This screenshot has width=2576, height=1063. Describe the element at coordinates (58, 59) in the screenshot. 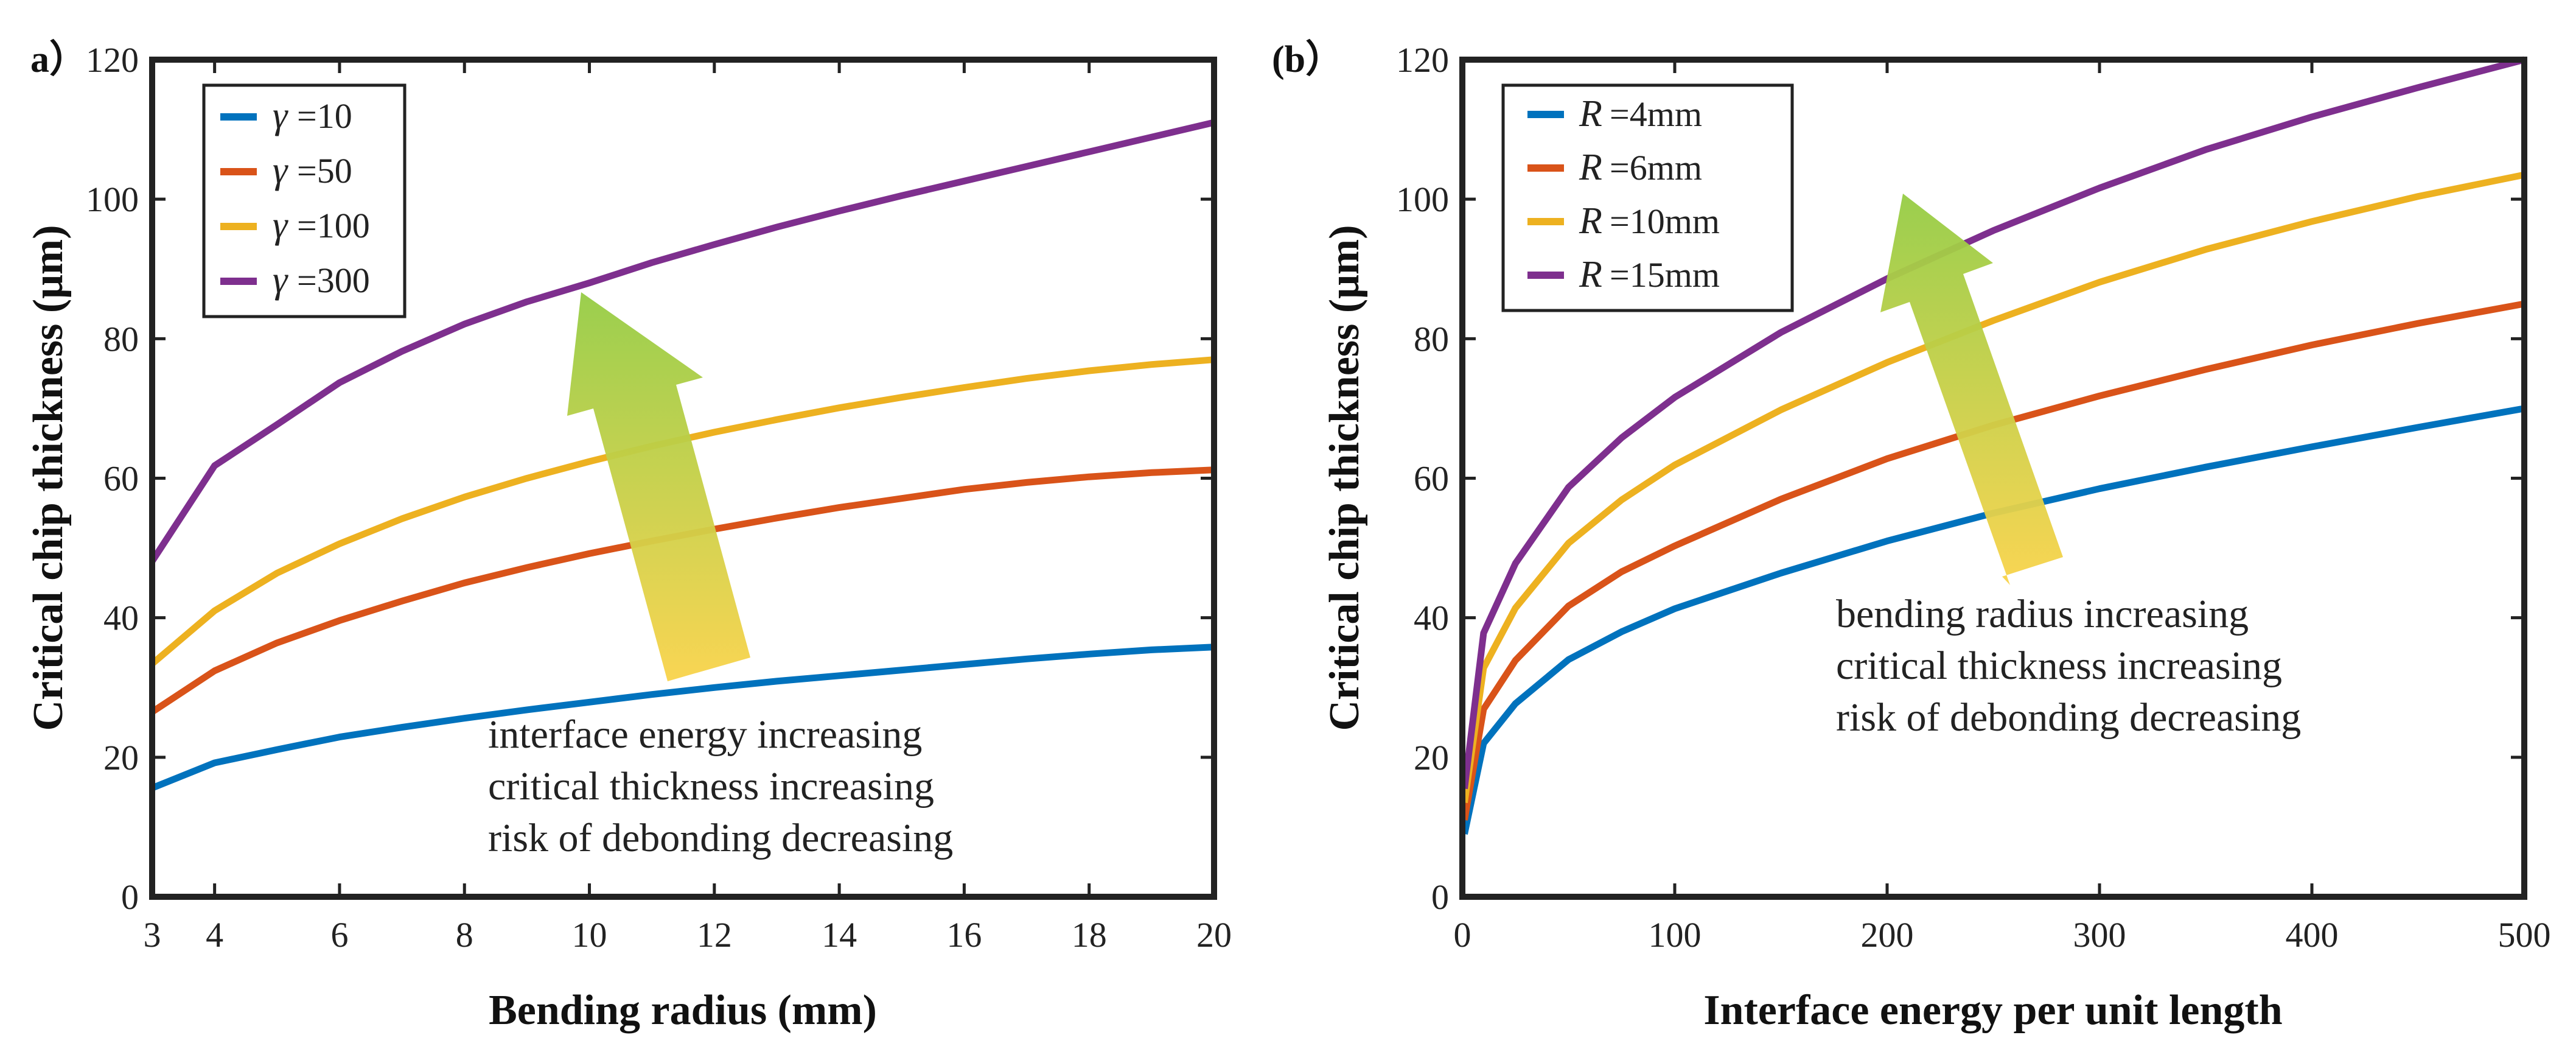

I see `panel-a-label: a）` at that location.